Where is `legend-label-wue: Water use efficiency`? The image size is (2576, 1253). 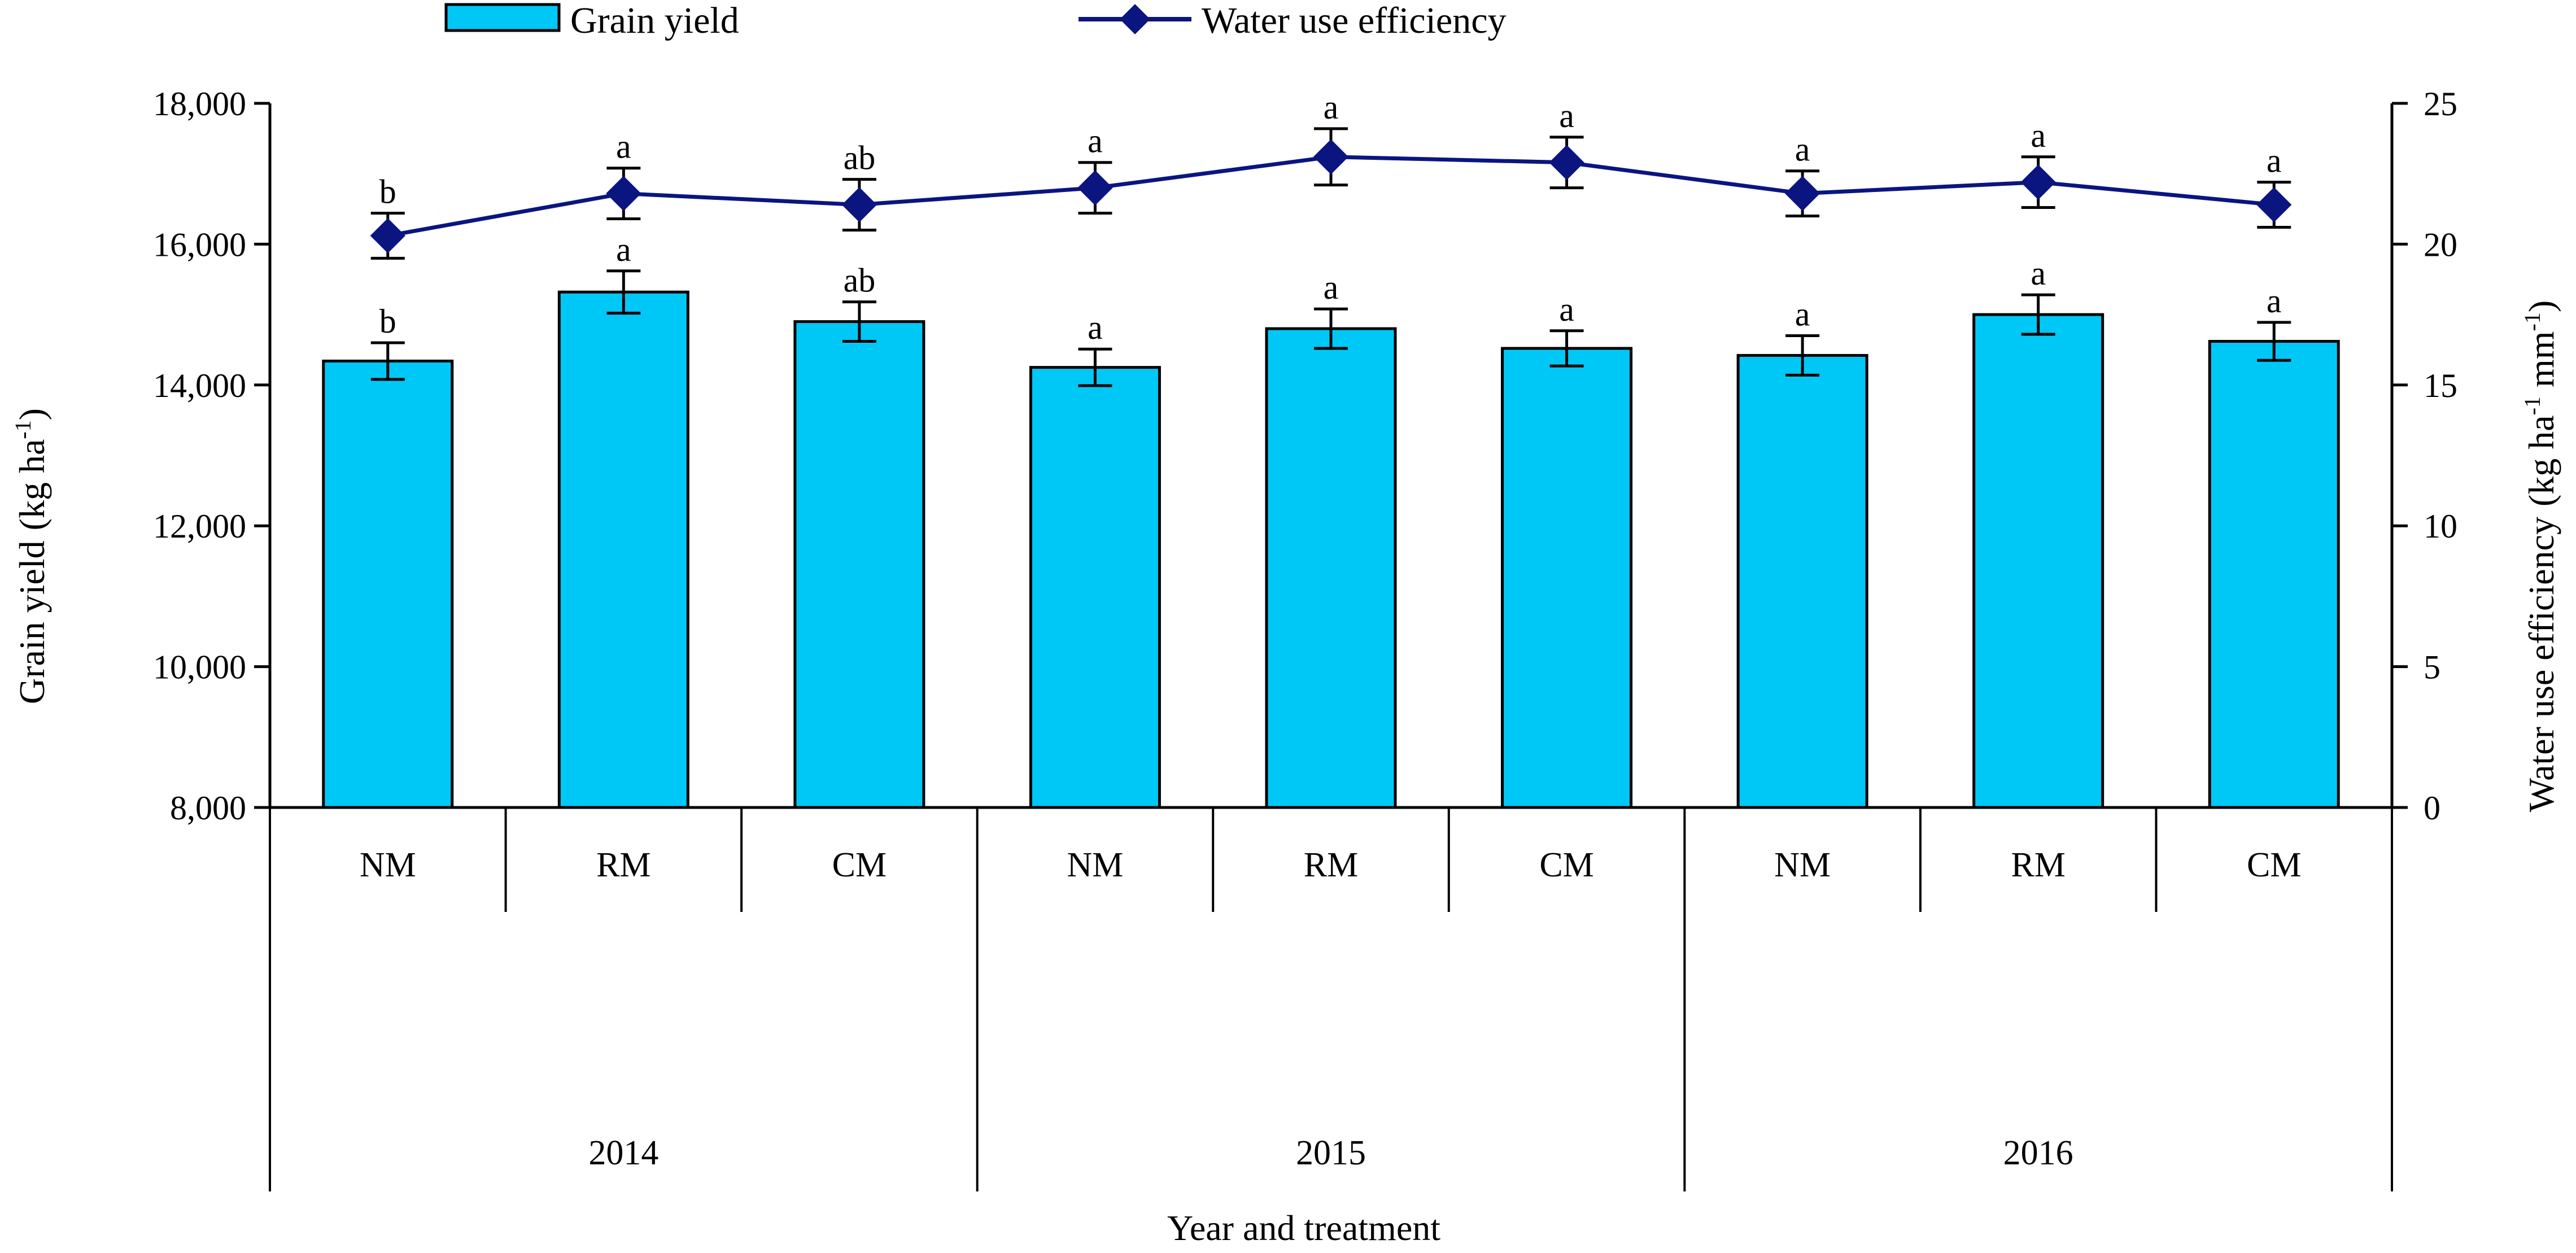 legend-label-wue: Water use efficiency is located at coordinates (1354, 20).